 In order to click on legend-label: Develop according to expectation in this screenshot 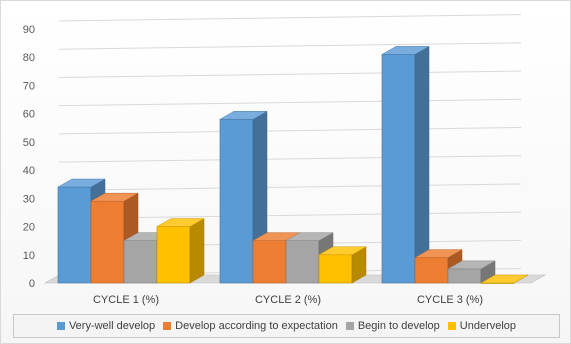, I will do `click(256, 326)`.